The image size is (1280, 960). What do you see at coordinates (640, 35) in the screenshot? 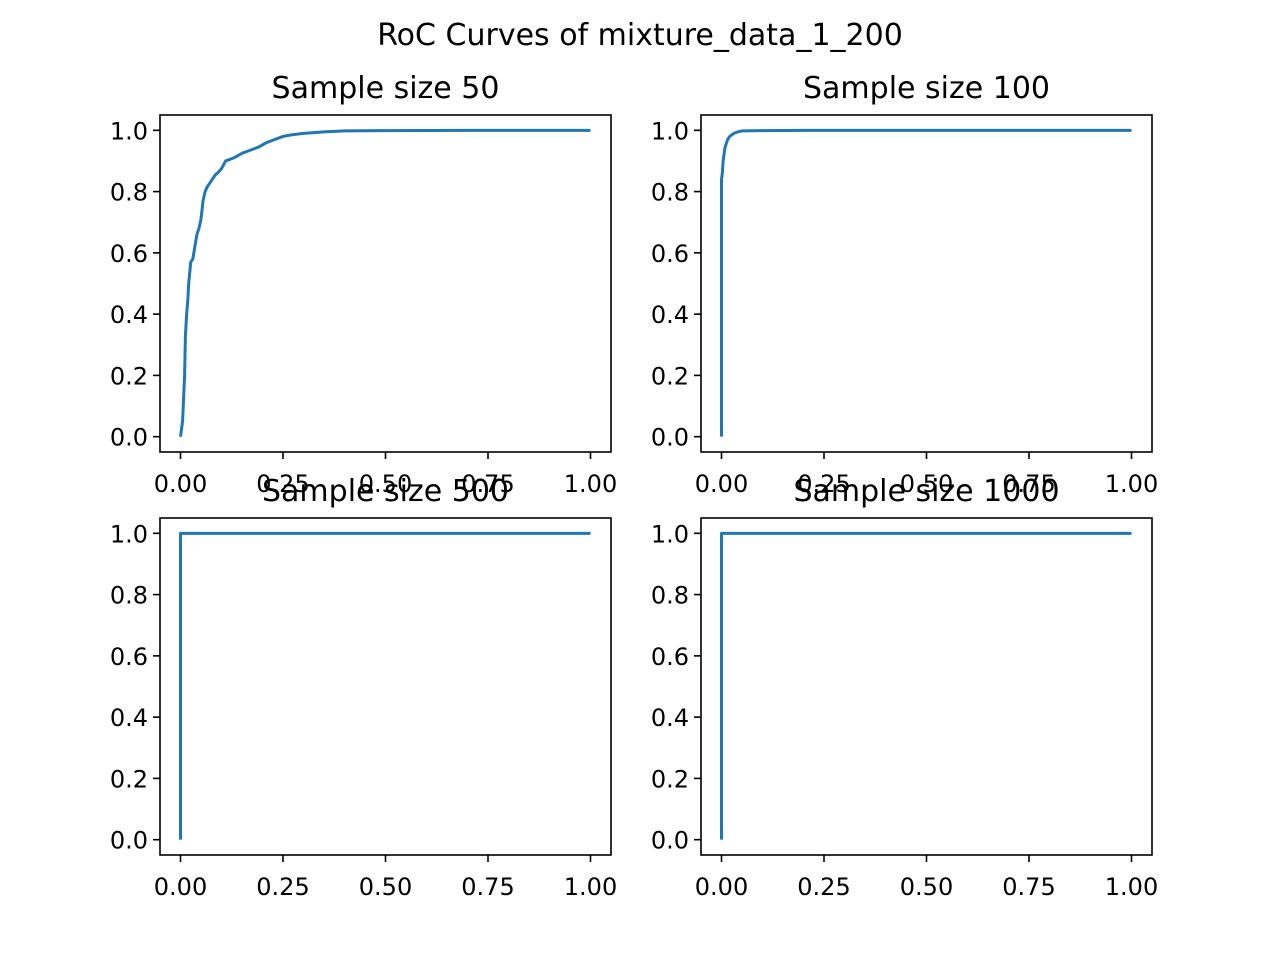
I see `figure-suptitle: RoC Curves of mixture_data_1_200` at bounding box center [640, 35].